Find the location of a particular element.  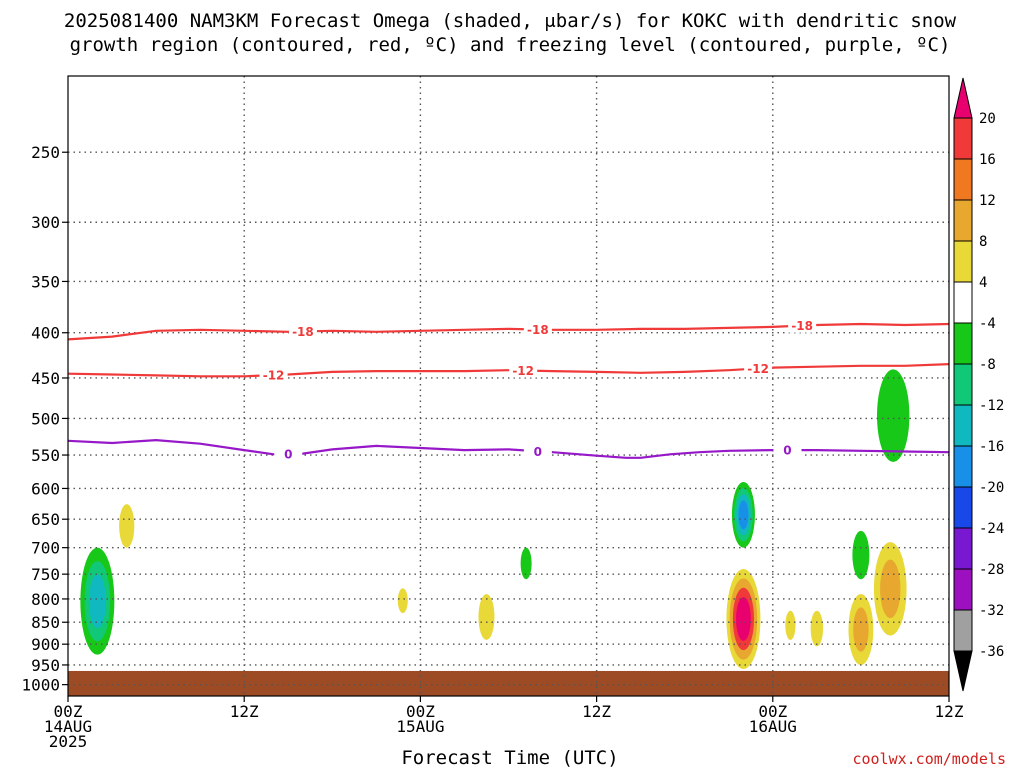

contour-0-label-2: -18 is located at coordinates (802, 326).